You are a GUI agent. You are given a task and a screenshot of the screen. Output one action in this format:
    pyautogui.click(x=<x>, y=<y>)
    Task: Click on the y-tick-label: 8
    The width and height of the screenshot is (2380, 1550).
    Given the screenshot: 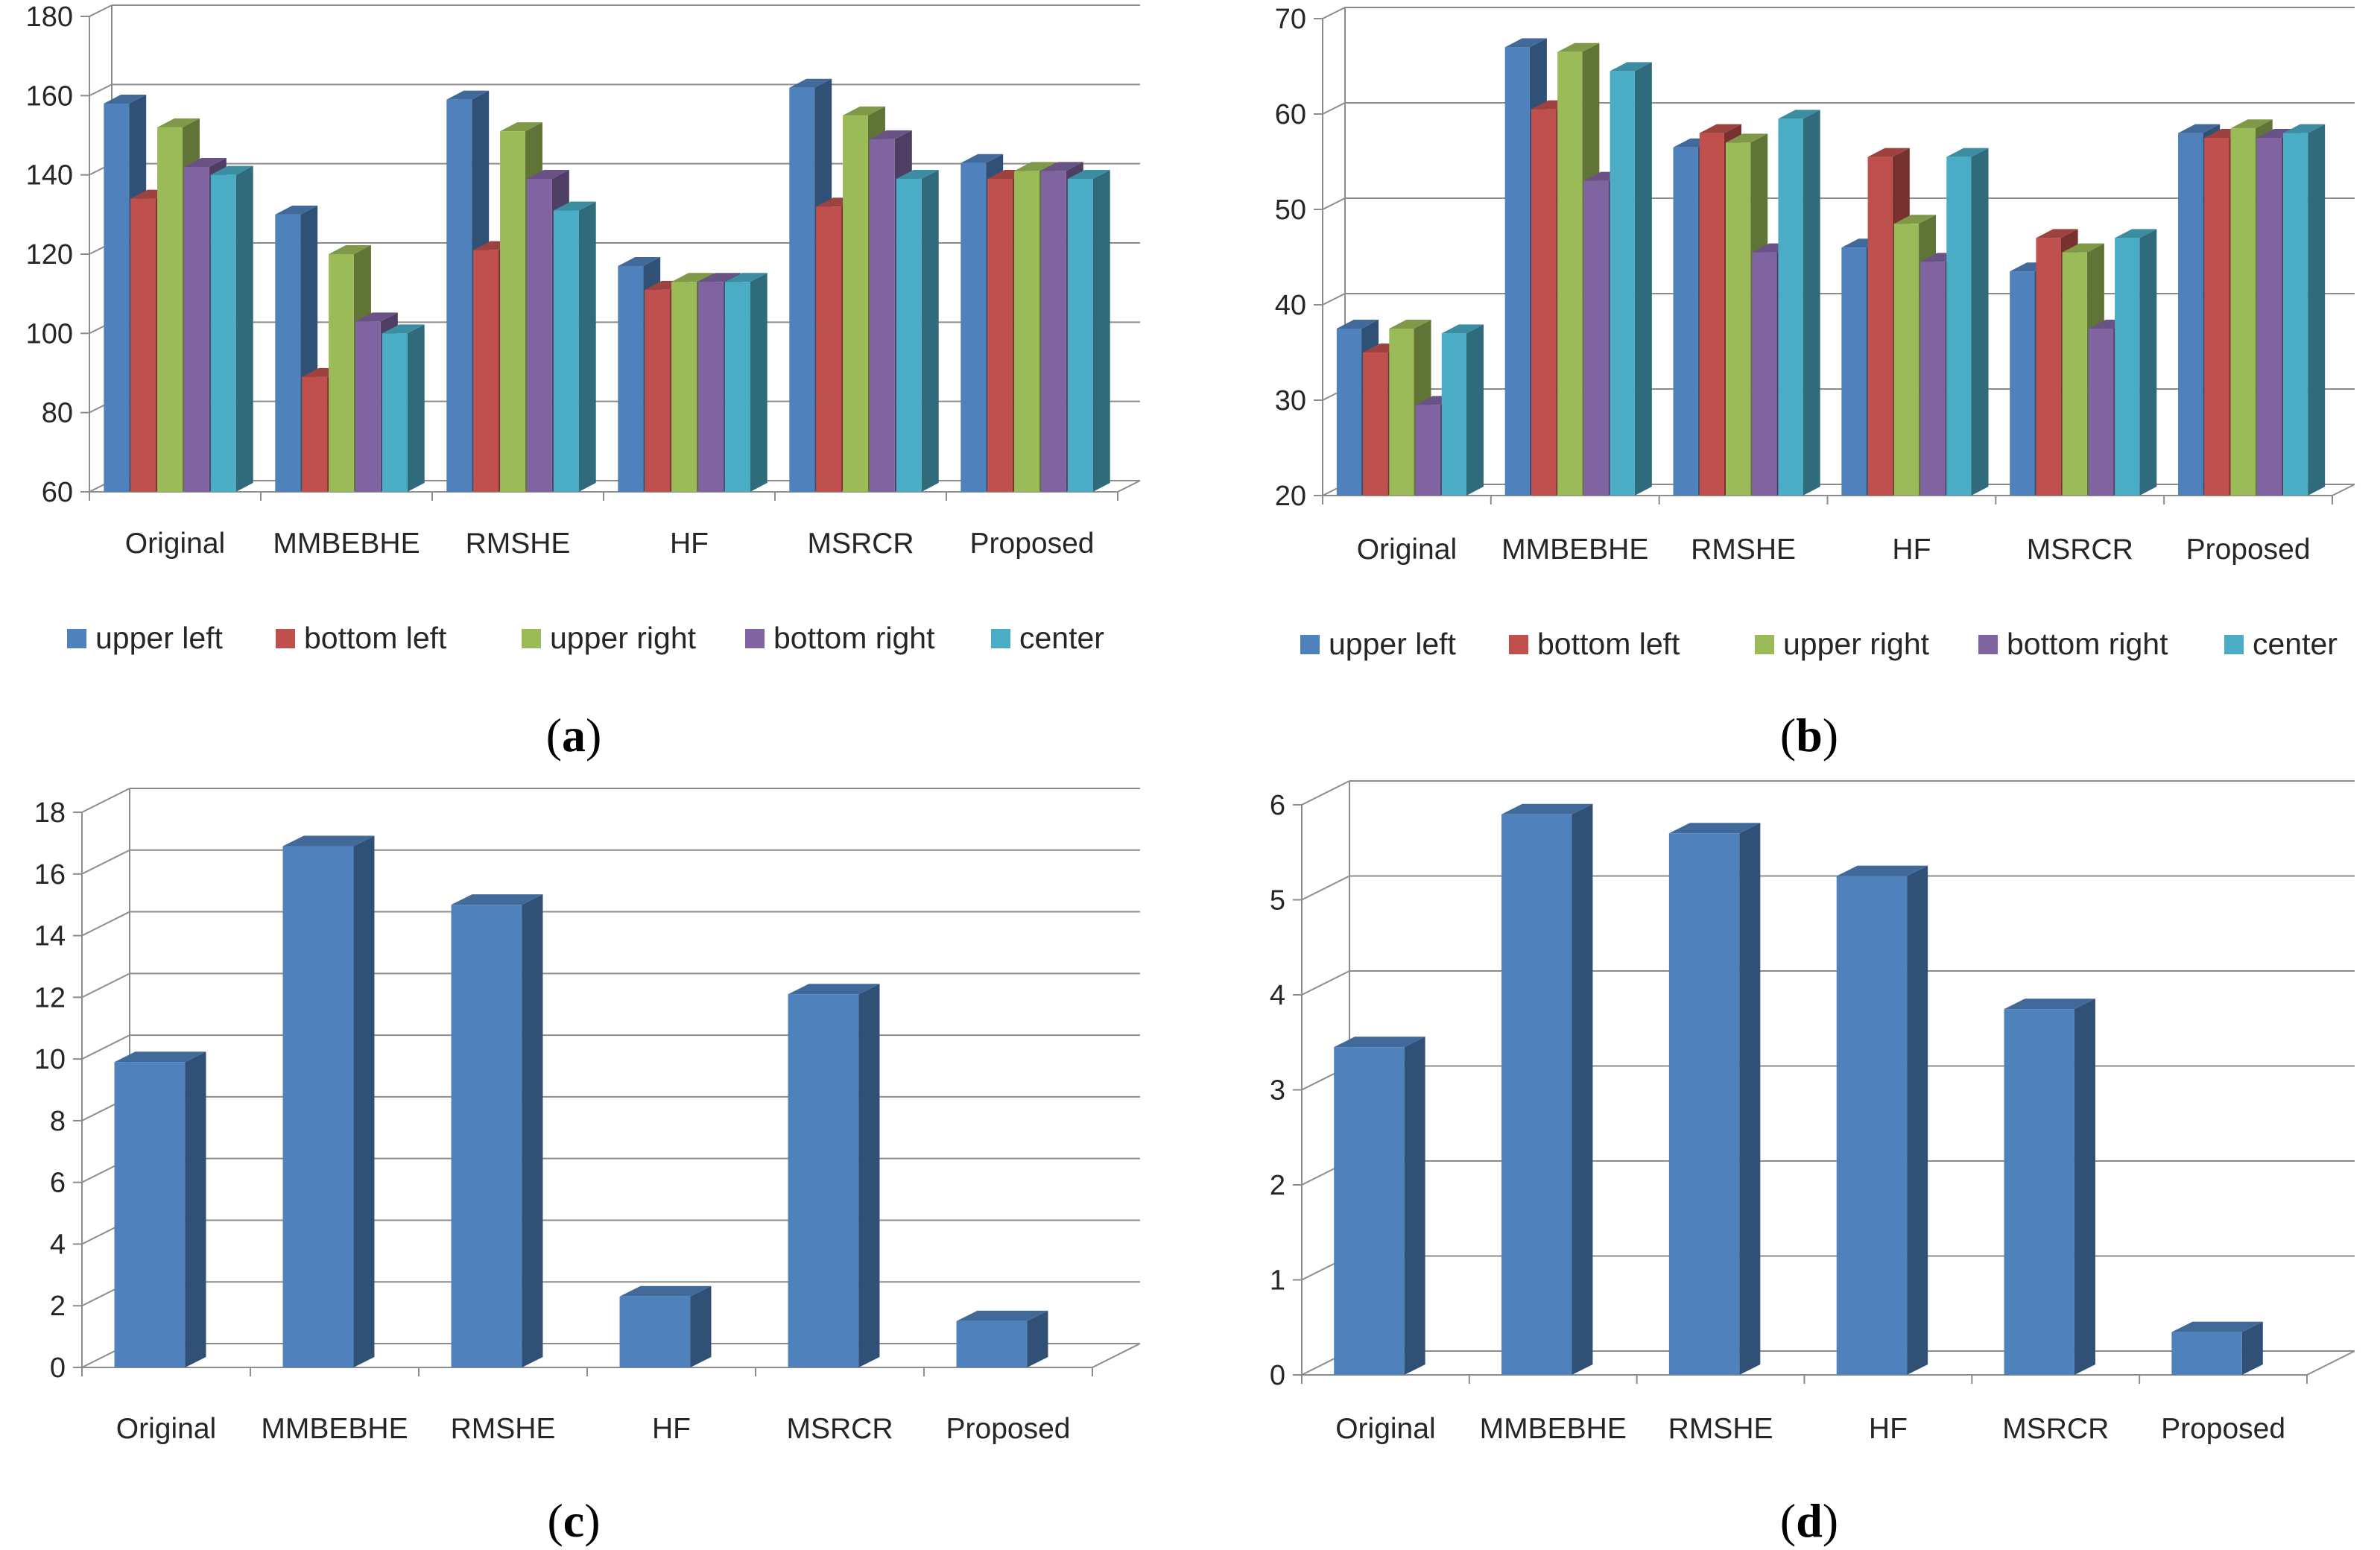 What is the action you would take?
    pyautogui.click(x=58, y=1121)
    